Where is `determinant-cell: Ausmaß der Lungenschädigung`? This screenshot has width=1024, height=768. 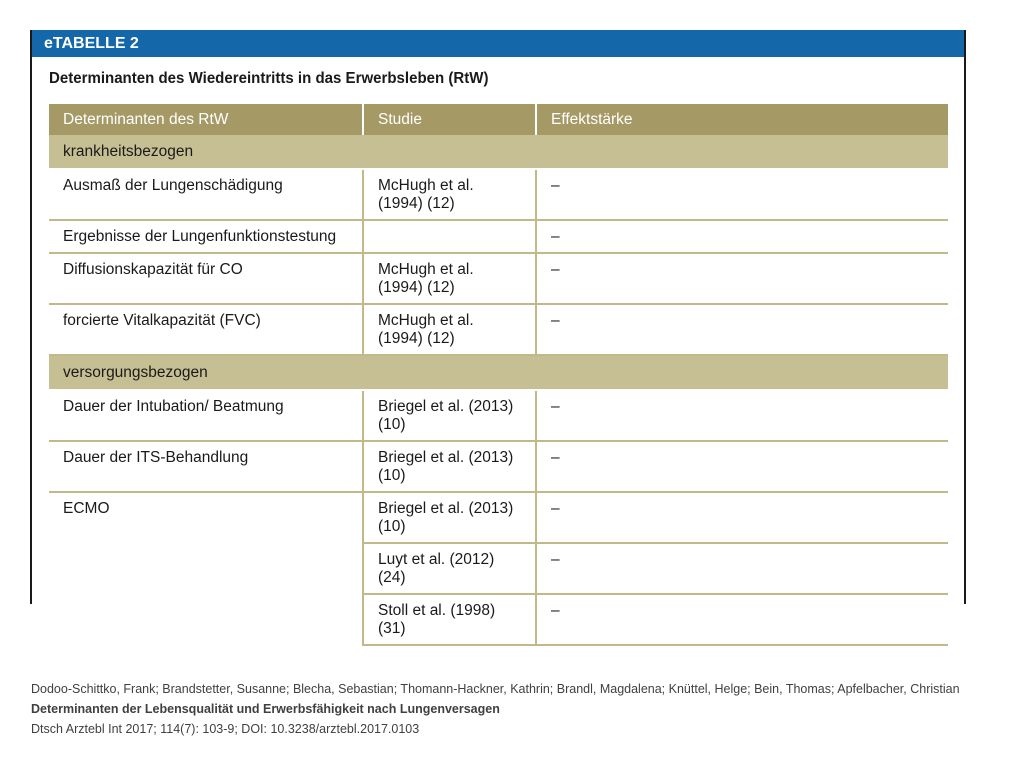
determinant-cell: Ausmaß der Lungenschädigung is located at coordinates (206, 195).